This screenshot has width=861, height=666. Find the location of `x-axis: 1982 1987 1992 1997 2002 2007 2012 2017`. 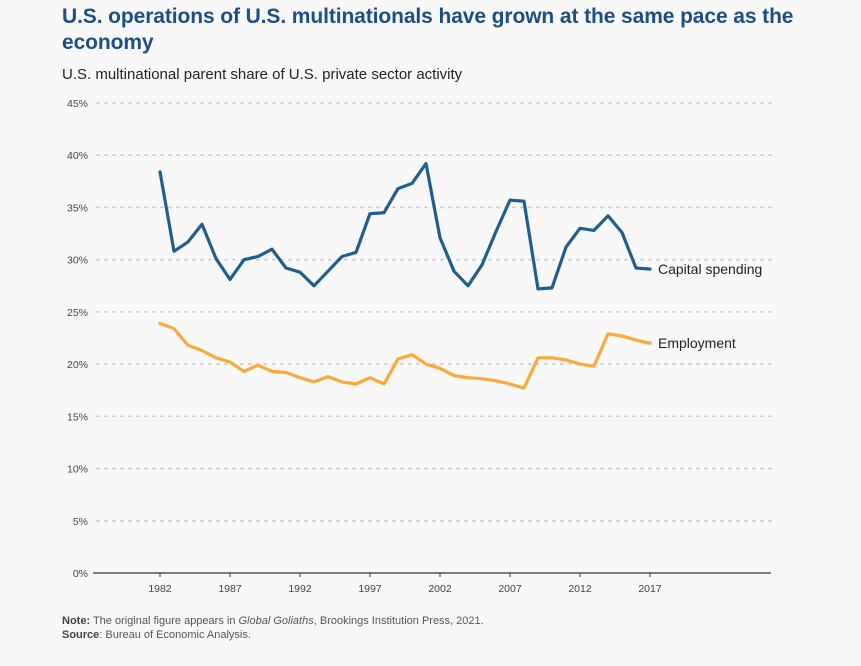

x-axis: 1982 1987 1992 1997 2002 2007 2012 2017 is located at coordinates (432, 583).